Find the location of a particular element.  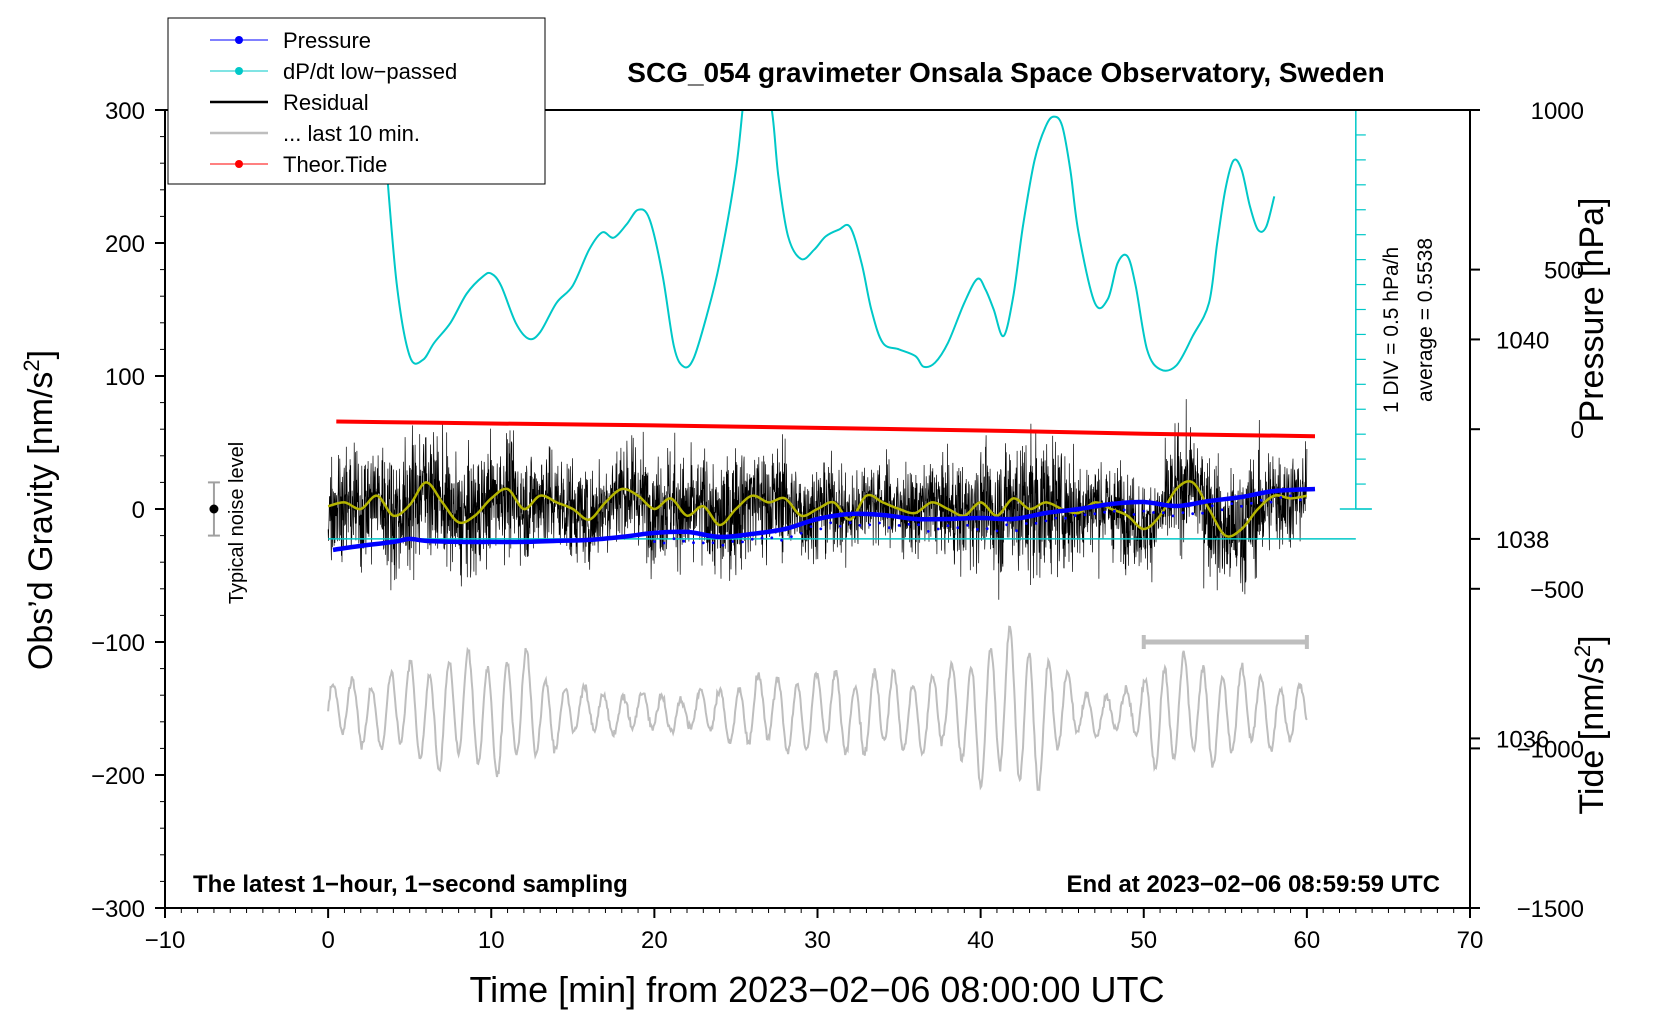

y-axis-label-tide: Tide [nm/s2] is located at coordinates (1590, 724).